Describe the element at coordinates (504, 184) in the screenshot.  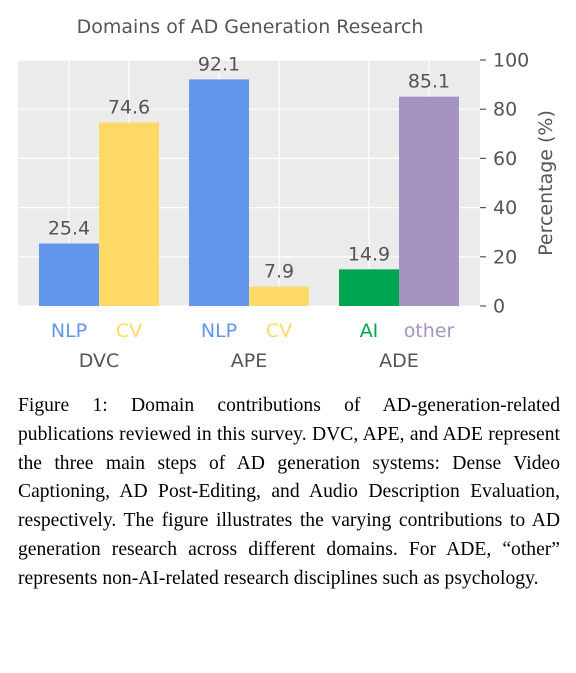
I see `y-axis: 0 20 40 60 80 100` at that location.